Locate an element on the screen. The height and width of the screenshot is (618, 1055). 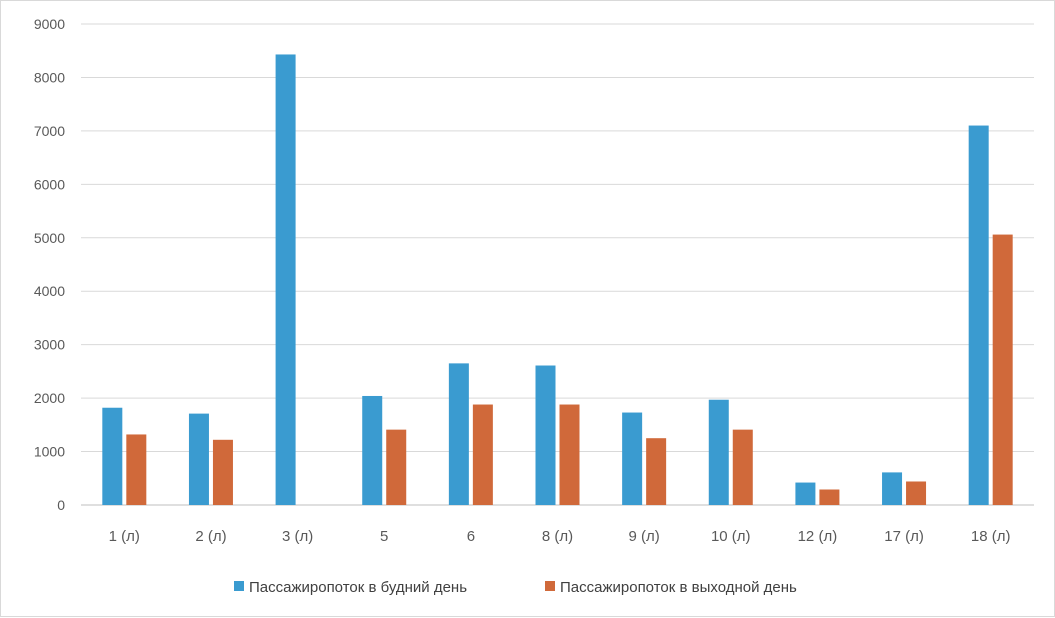
y-tick-label: 0 is located at coordinates (61, 505).